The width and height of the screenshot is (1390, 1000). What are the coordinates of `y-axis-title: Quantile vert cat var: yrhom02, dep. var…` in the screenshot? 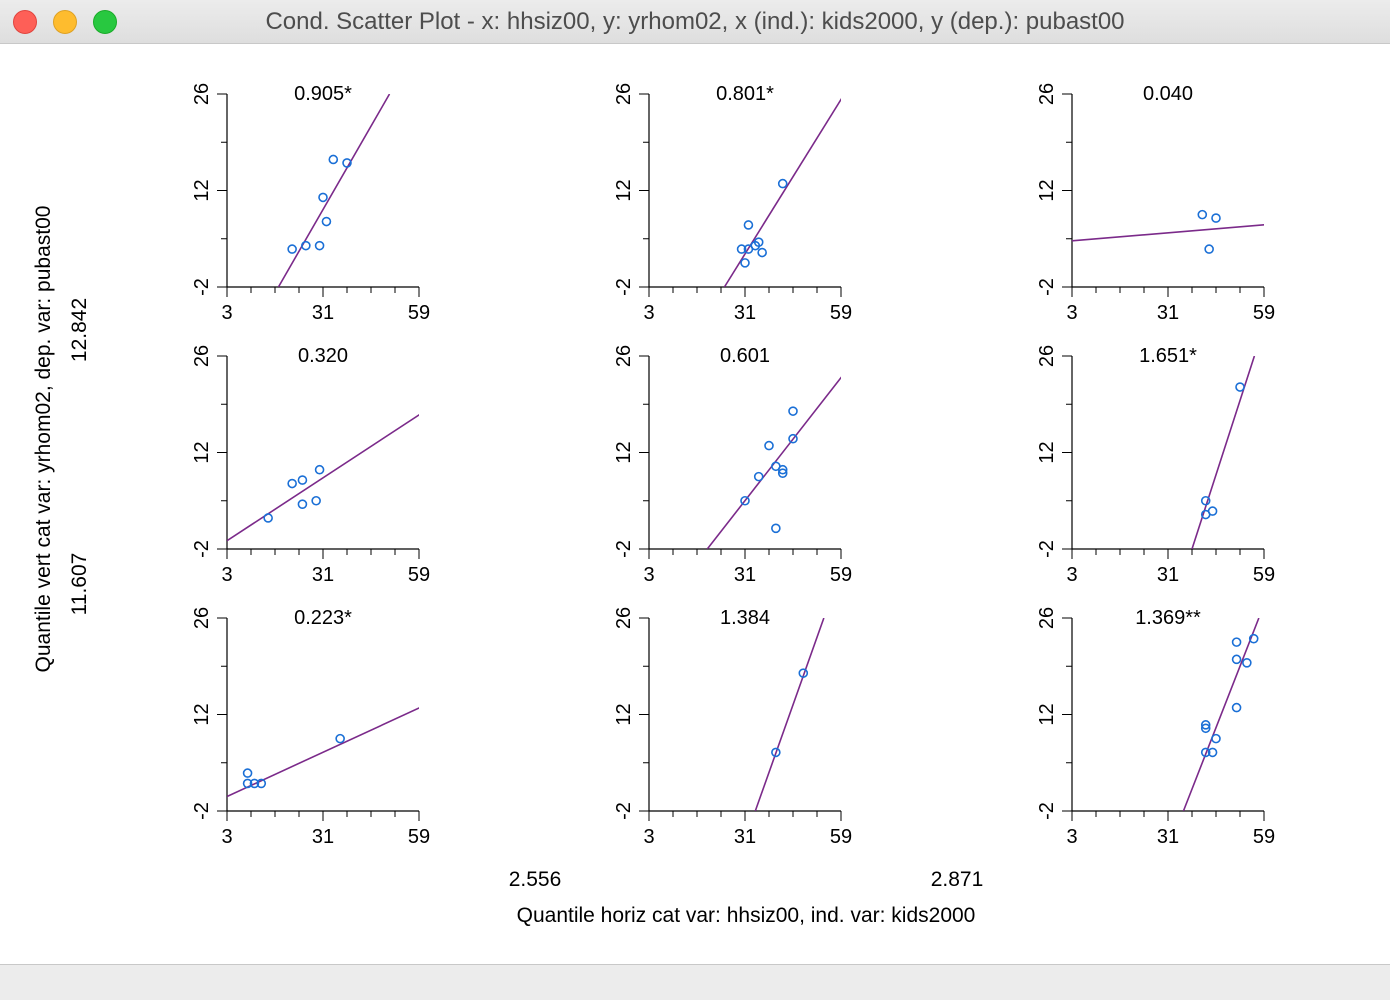 It's located at (43, 439).